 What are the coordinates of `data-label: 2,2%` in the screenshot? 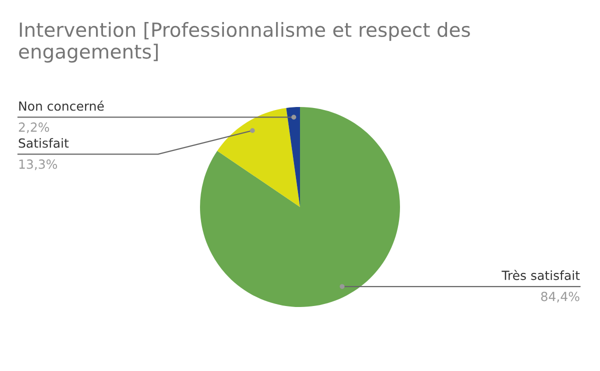 It's located at (34, 128).